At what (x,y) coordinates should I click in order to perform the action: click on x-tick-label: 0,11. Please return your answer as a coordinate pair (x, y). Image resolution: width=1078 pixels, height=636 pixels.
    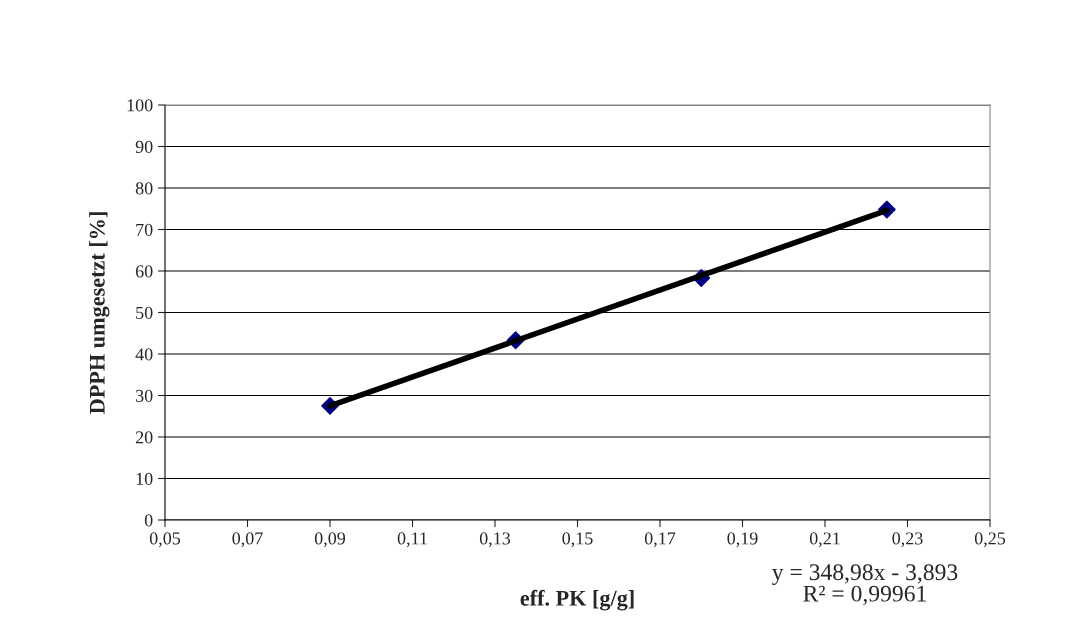
    Looking at the image, I should click on (412, 540).